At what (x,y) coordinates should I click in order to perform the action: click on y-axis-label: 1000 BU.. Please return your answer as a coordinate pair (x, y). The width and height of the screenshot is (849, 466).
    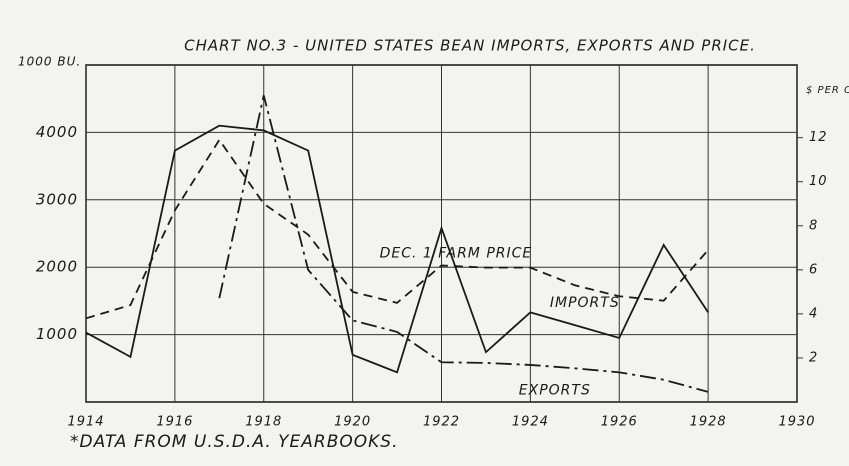
    Looking at the image, I should click on (49, 62).